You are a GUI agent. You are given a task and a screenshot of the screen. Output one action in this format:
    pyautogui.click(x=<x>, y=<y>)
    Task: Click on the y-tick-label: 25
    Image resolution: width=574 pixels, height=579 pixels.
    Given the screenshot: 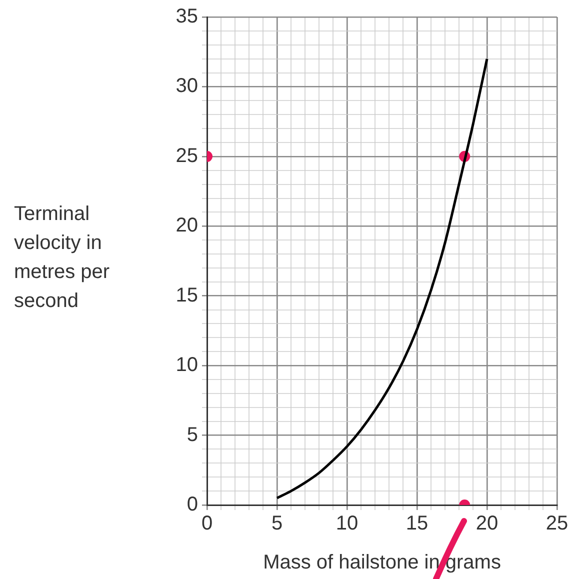 What is the action you would take?
    pyautogui.click(x=187, y=155)
    